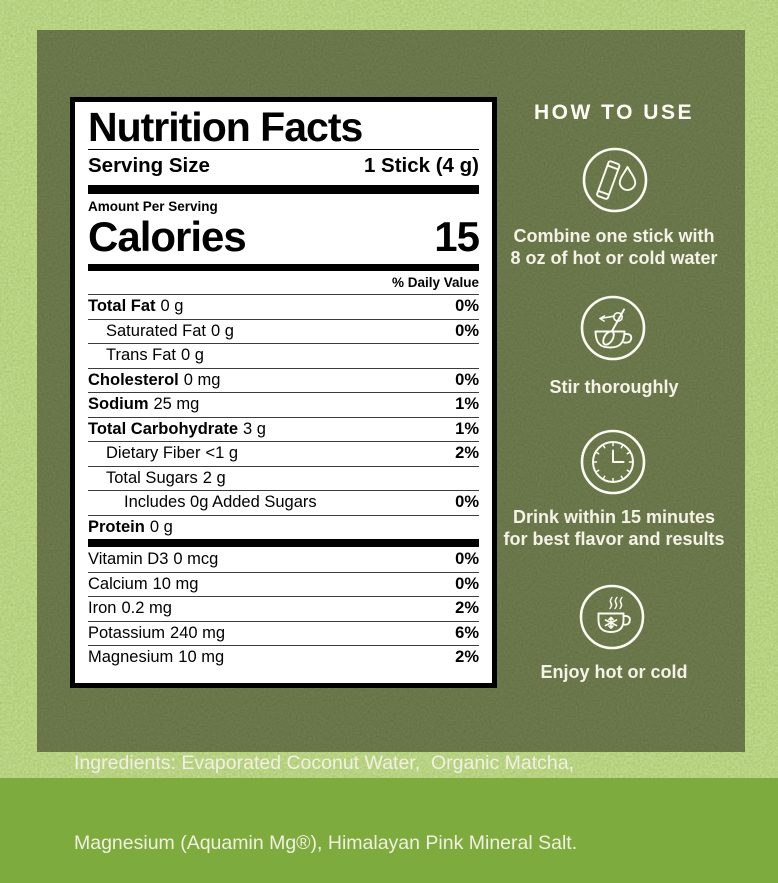 Image resolution: width=778 pixels, height=883 pixels. I want to click on serving-size-row: Serving Size 1 Stick (4 g), so click(283, 167).